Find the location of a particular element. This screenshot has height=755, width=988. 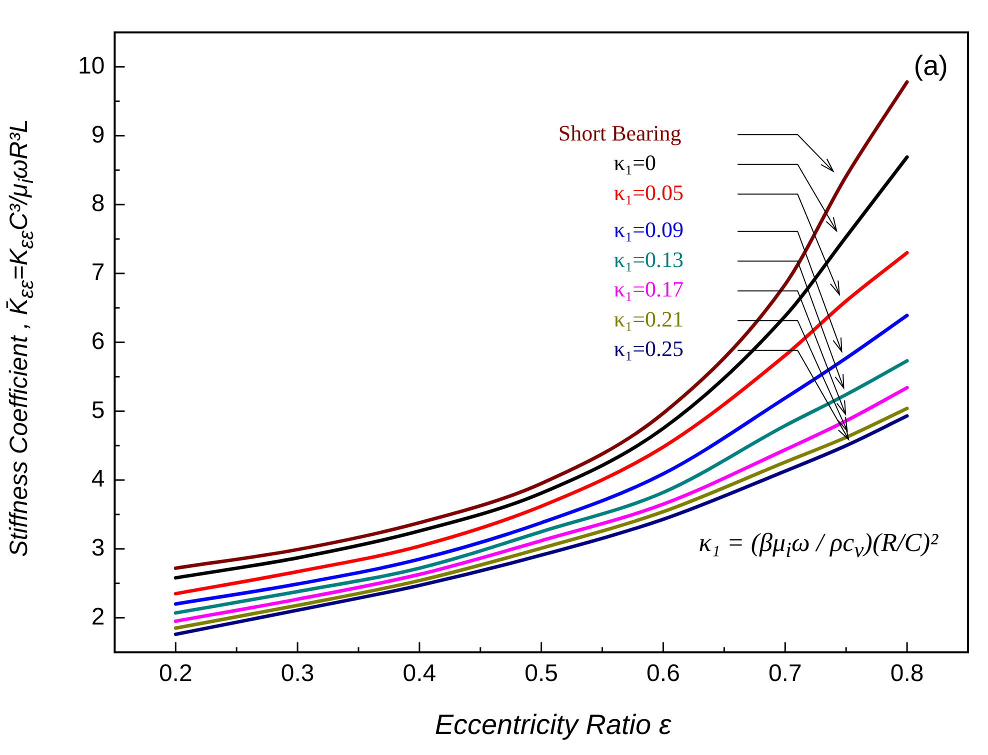

y-tick-label: 9 is located at coordinates (98, 134).